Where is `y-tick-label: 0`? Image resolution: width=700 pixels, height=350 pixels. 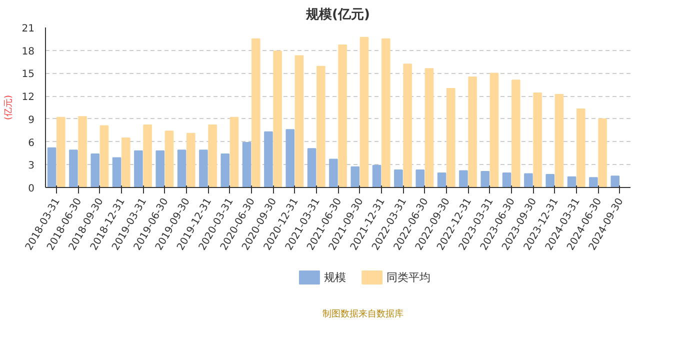 y-tick-label: 0 is located at coordinates (31, 189).